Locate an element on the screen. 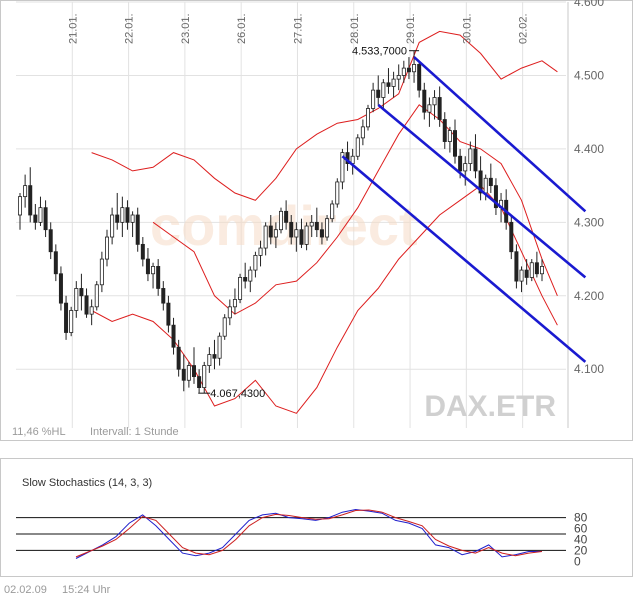 This screenshot has width=634, height=597. y-tick-label: 4.600 is located at coordinates (589, 4).